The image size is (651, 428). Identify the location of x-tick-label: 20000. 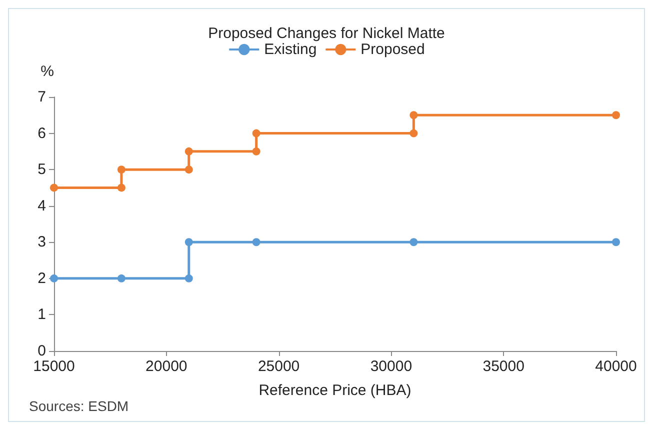
(167, 366).